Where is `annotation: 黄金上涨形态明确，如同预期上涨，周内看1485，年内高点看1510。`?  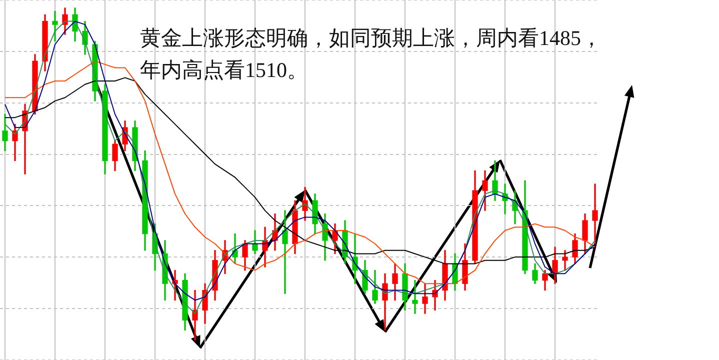
annotation: 黄金上涨形态明确，如同预期上涨，周内看1485，年内高点看1510。 is located at coordinates (371, 54).